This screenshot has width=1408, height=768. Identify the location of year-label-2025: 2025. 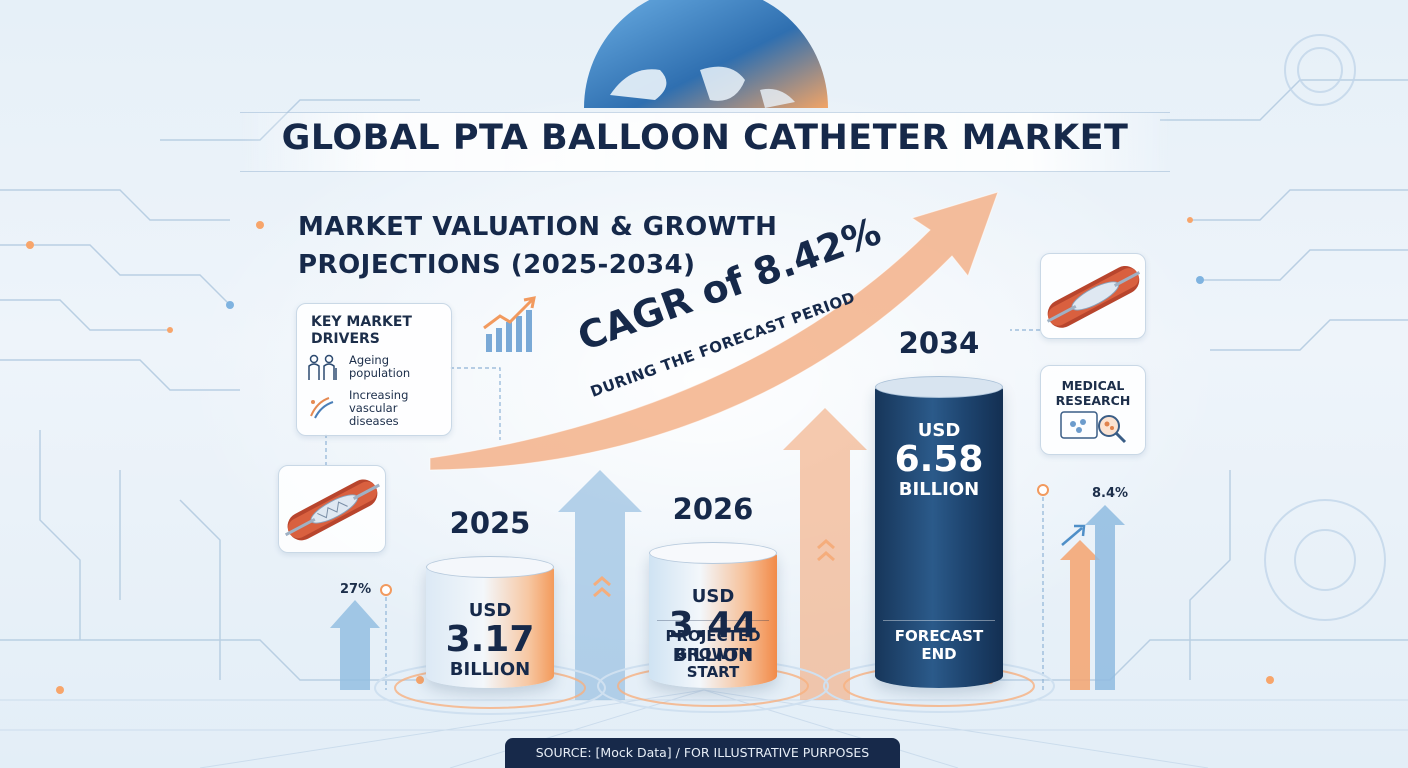
(490, 523).